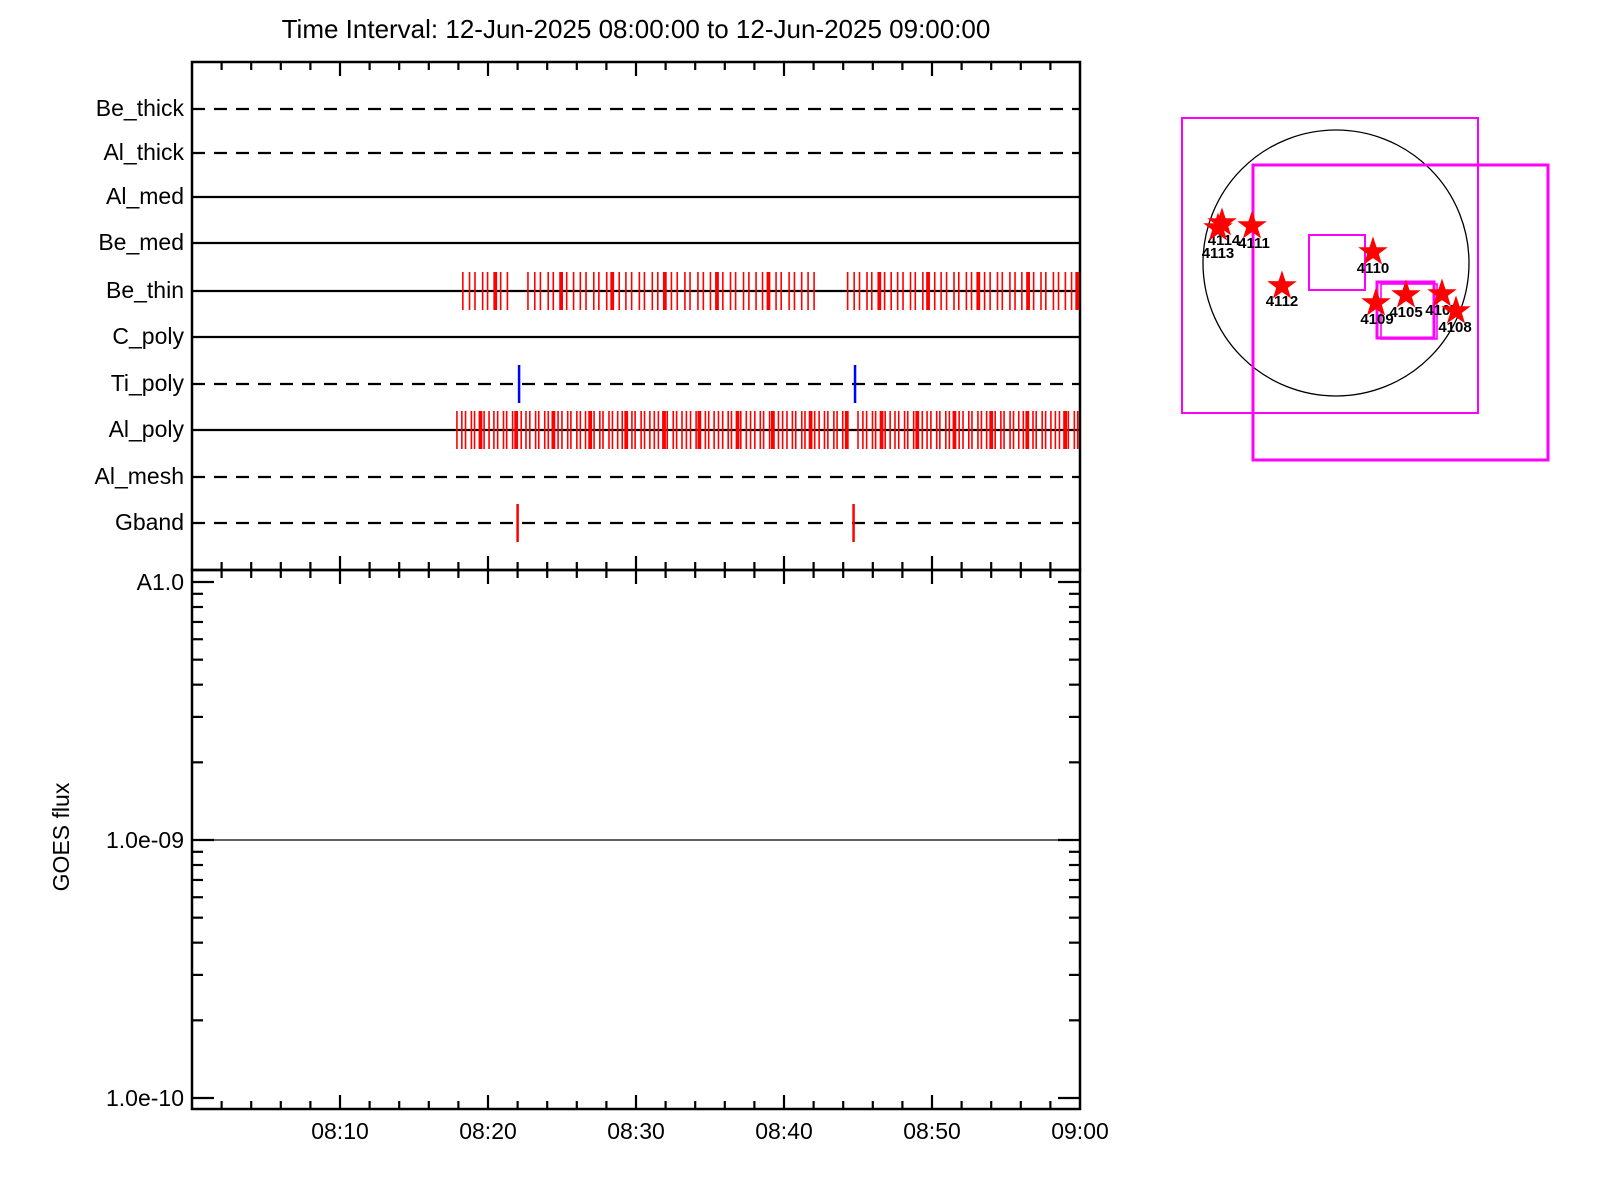  I want to click on time-tick-label: 09:00, so click(1080, 1131).